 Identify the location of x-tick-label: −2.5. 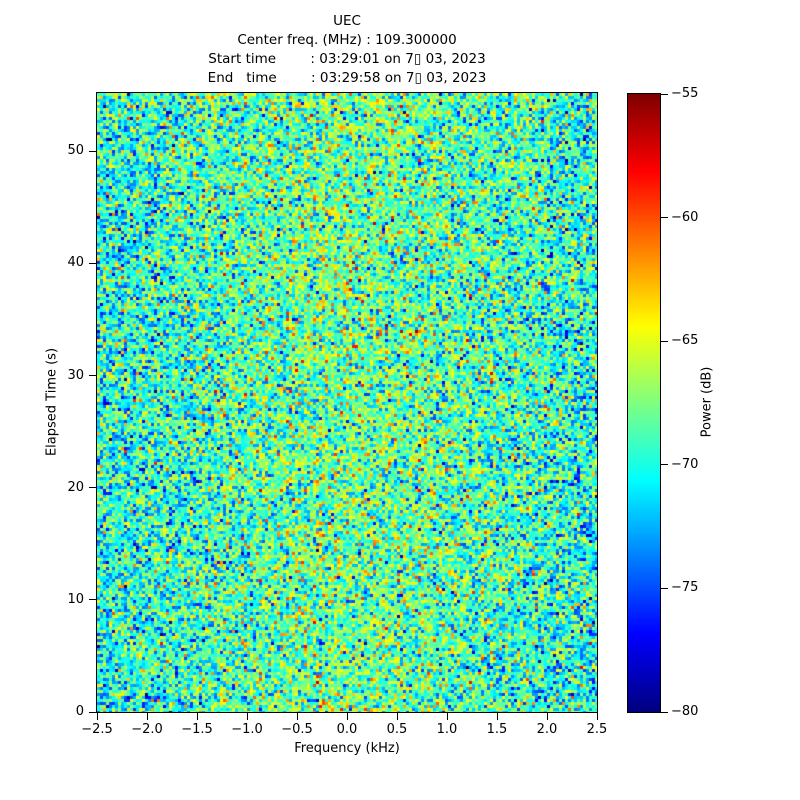
(97, 729).